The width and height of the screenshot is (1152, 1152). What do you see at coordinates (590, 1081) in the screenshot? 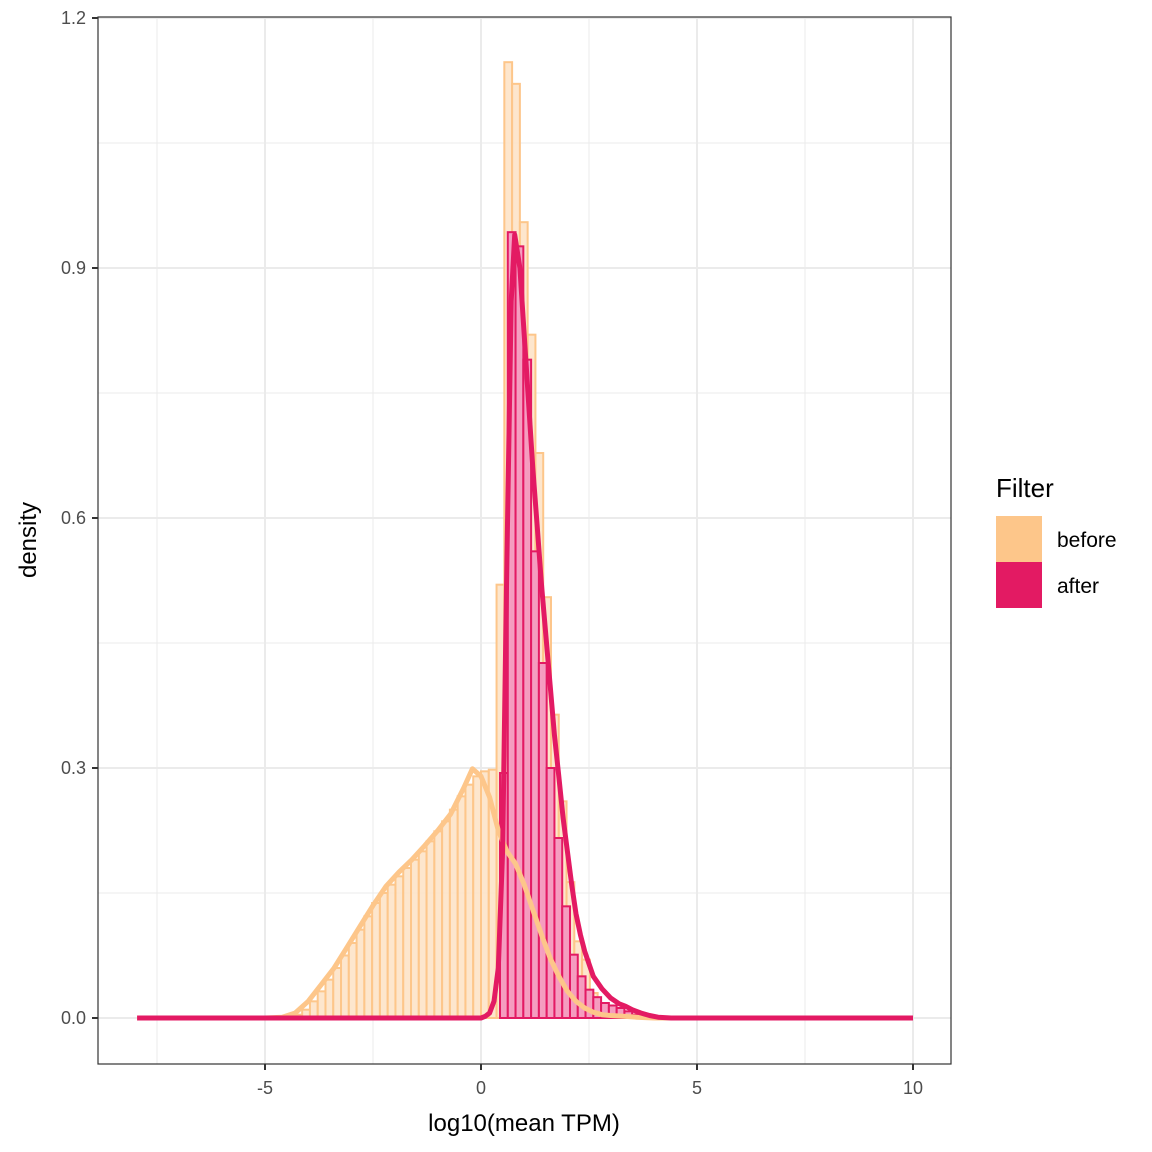
I see `x-axis: -5 0 5 10` at bounding box center [590, 1081].